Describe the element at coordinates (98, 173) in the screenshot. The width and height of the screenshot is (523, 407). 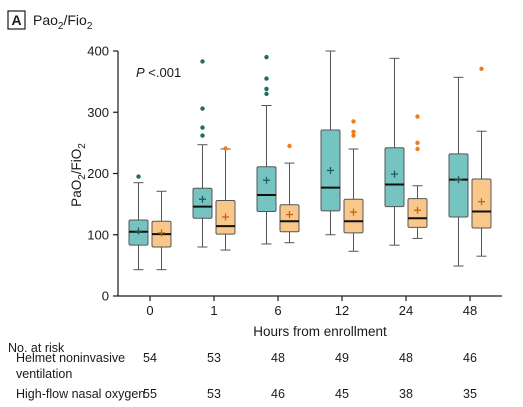
I see `y-tick-label: 200` at that location.